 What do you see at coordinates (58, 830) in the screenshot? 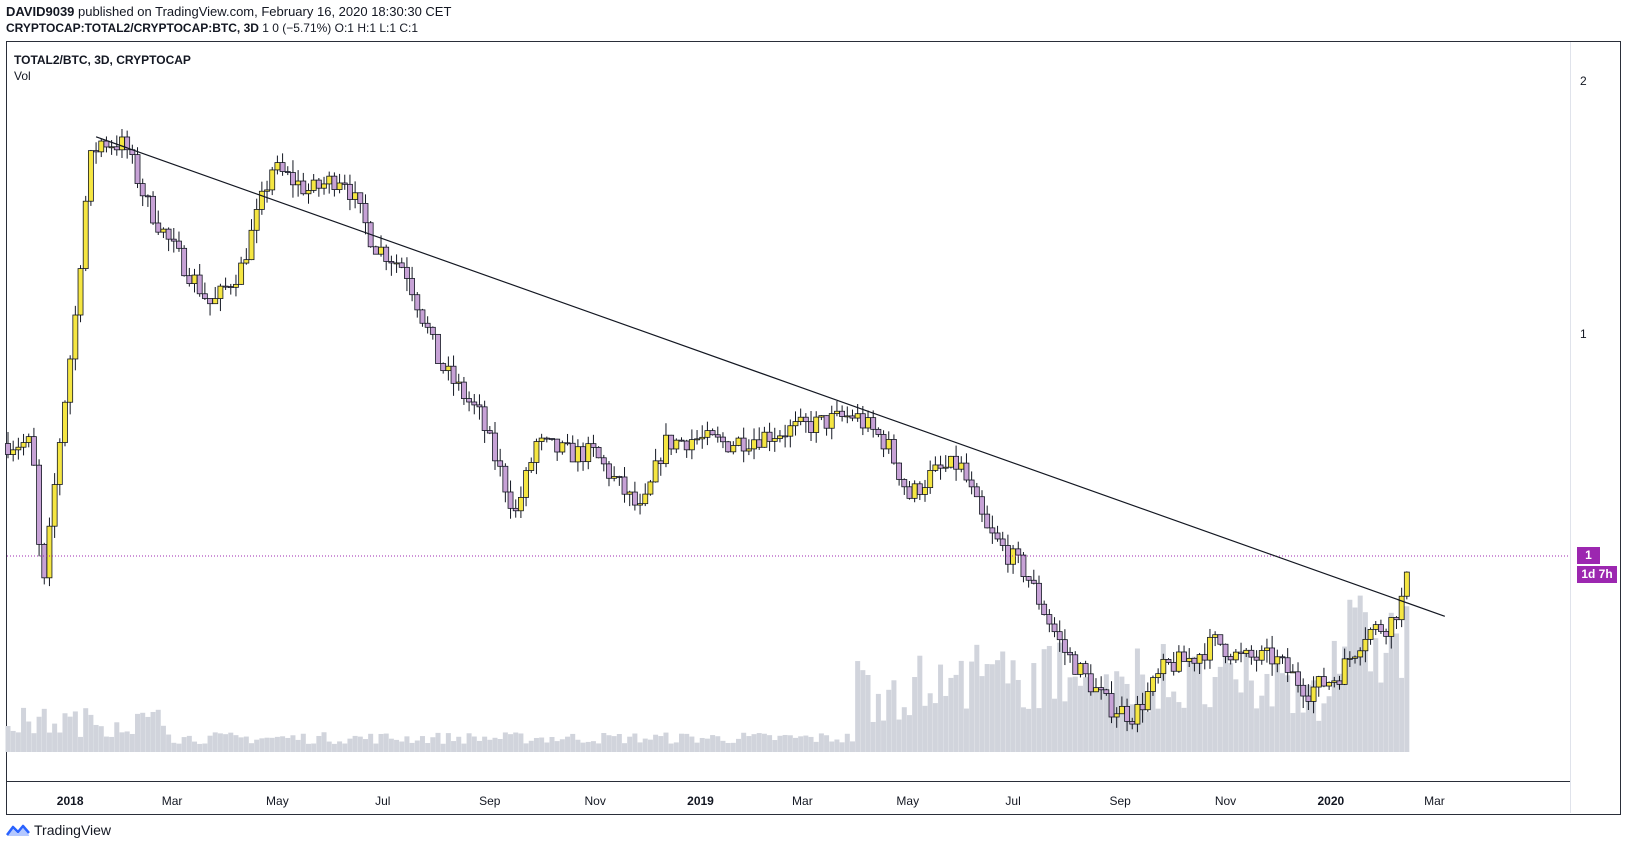
I see `tradingview-brand: TradingView` at bounding box center [58, 830].